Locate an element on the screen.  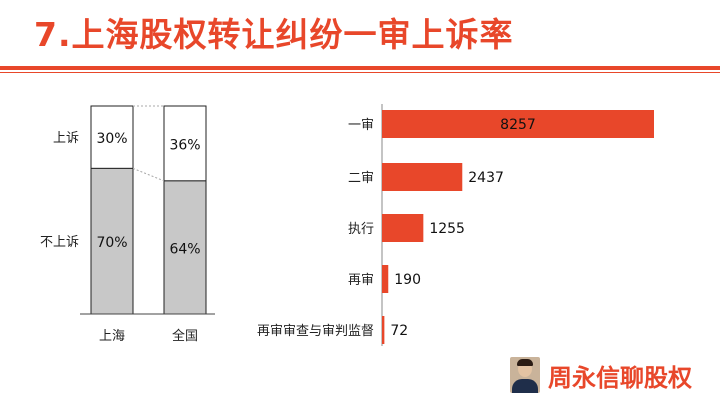
y-tick-label: 二审 is located at coordinates (361, 178).